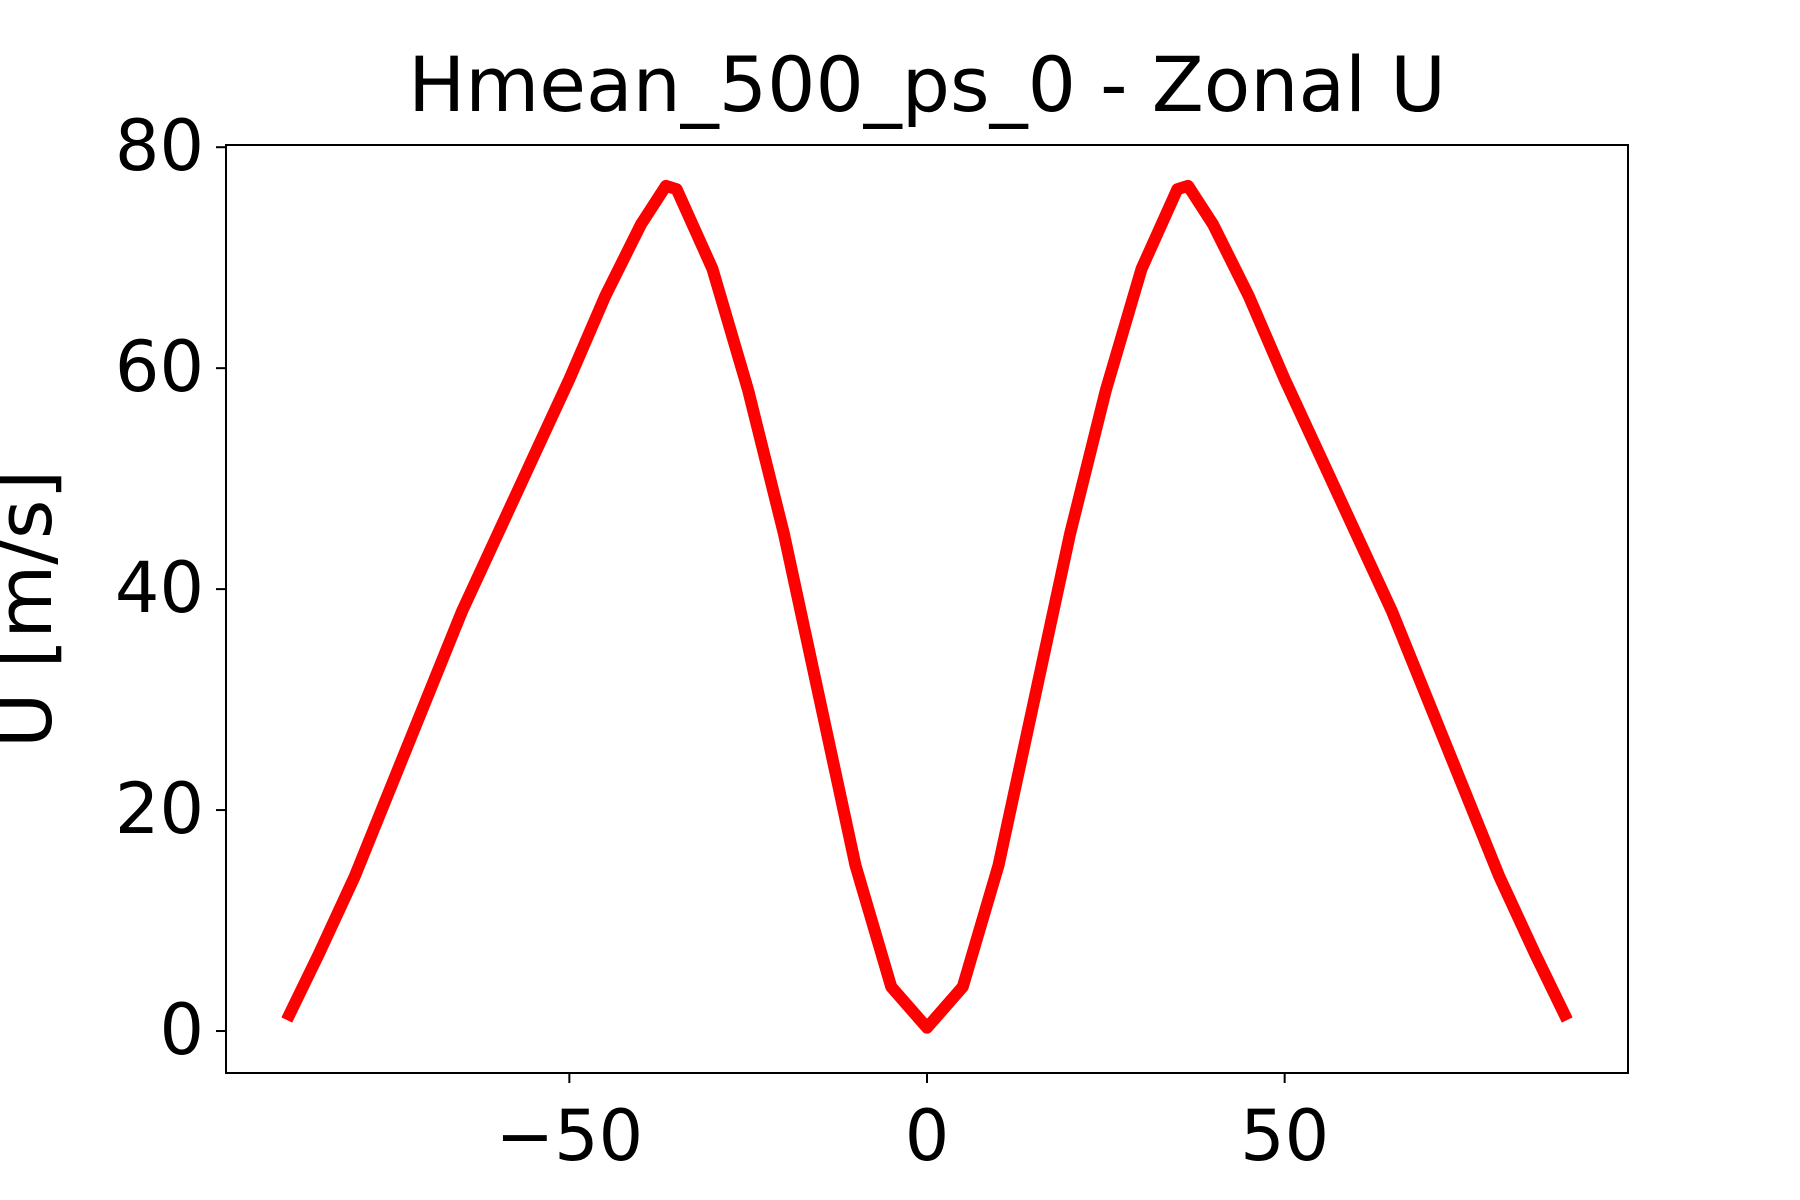  I want to click on y-axis-label: U [m/s], so click(34, 609).